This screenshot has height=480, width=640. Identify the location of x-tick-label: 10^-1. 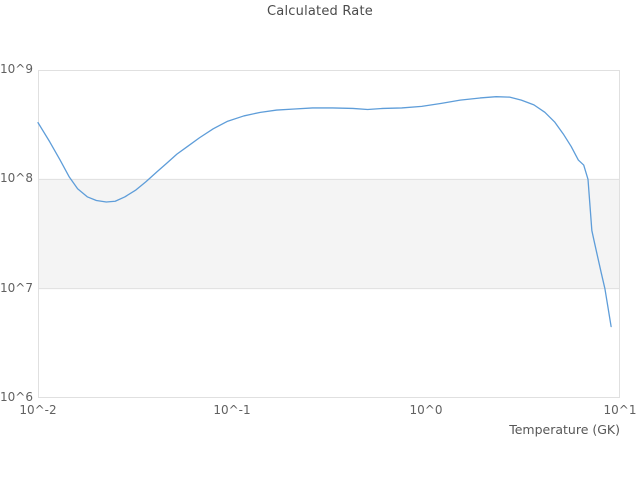
(232, 410).